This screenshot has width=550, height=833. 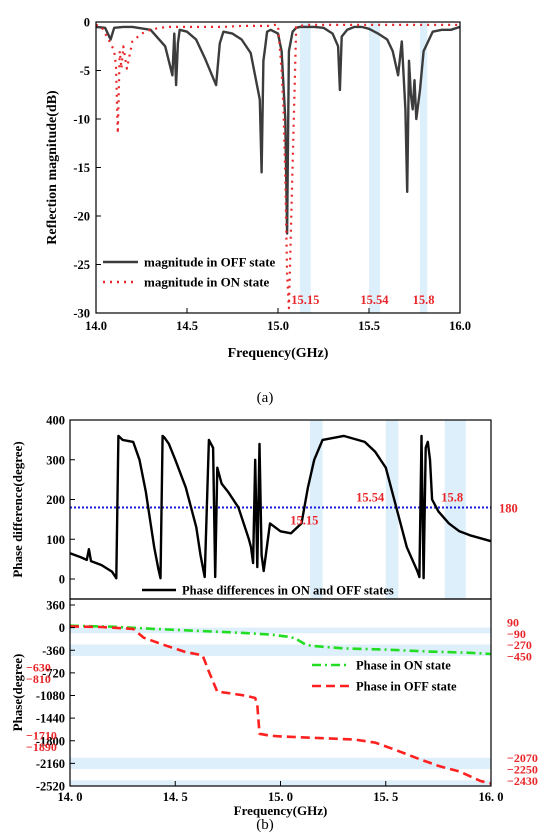 I want to click on x-tick-label: 14. 0, so click(x=70, y=797).